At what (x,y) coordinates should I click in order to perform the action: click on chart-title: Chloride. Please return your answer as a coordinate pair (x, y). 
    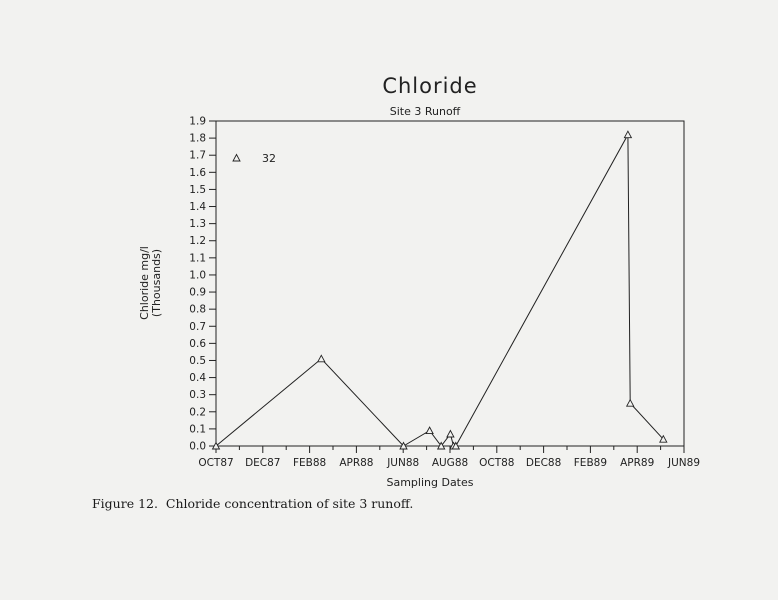
    Looking at the image, I should click on (429, 86).